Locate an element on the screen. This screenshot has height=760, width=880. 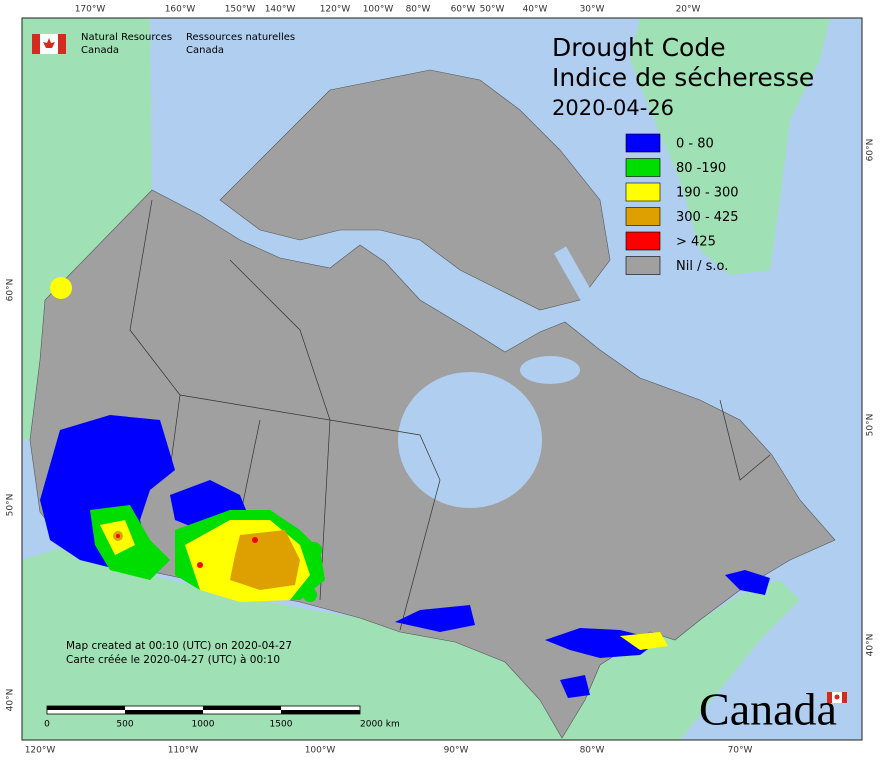
scale-bar is located at coordinates (203, 710).